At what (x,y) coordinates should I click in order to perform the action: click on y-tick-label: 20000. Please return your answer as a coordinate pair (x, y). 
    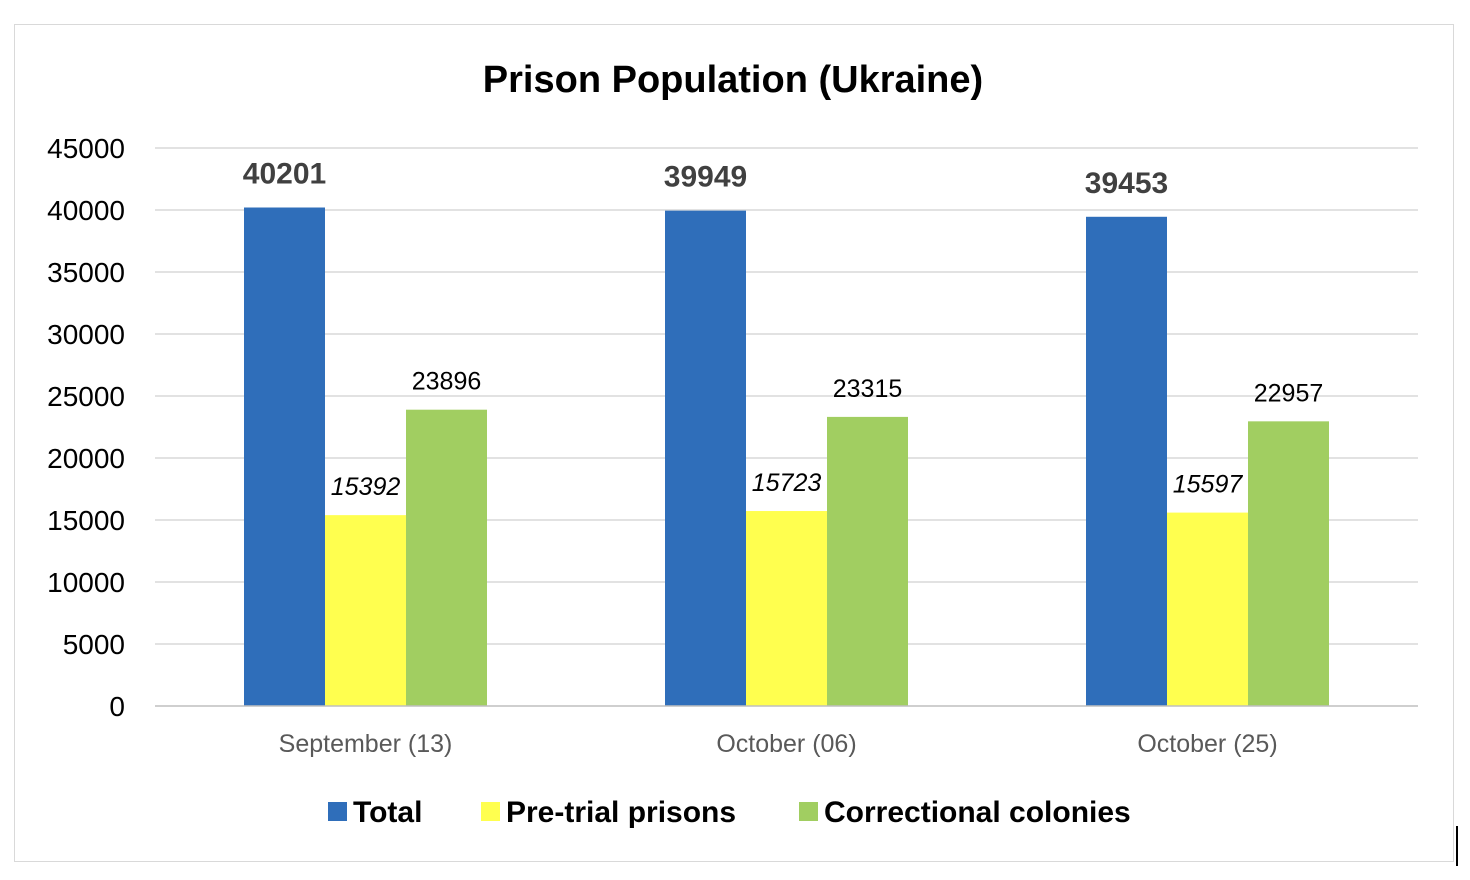
    Looking at the image, I should click on (86, 458).